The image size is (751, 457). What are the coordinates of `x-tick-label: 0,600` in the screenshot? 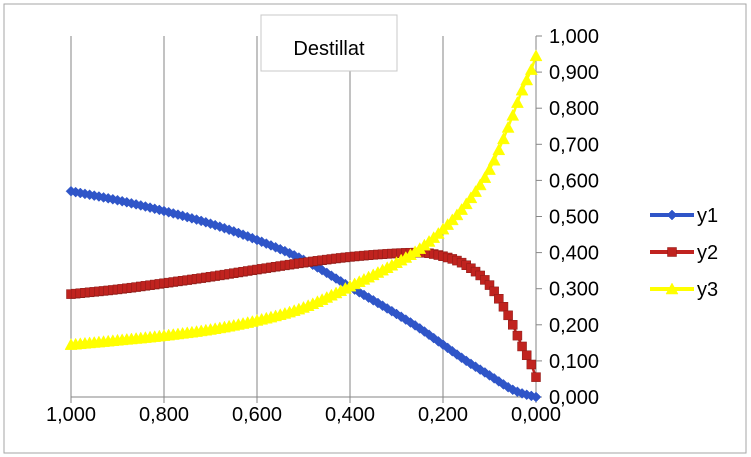 It's located at (257, 415).